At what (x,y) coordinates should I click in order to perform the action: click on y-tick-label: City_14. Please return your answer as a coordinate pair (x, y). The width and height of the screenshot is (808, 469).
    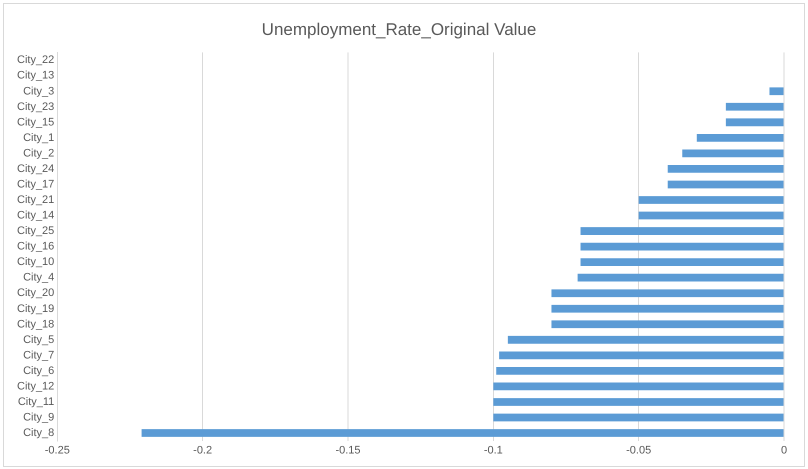
    Looking at the image, I should click on (35, 216).